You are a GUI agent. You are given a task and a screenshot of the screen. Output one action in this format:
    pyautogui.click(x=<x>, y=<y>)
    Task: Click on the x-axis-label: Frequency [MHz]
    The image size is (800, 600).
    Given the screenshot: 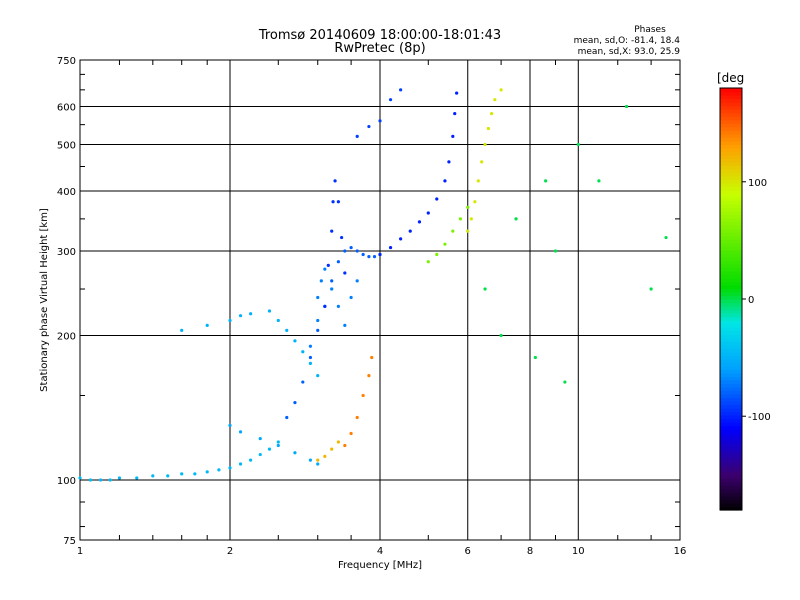 What is the action you would take?
    pyautogui.click(x=380, y=565)
    